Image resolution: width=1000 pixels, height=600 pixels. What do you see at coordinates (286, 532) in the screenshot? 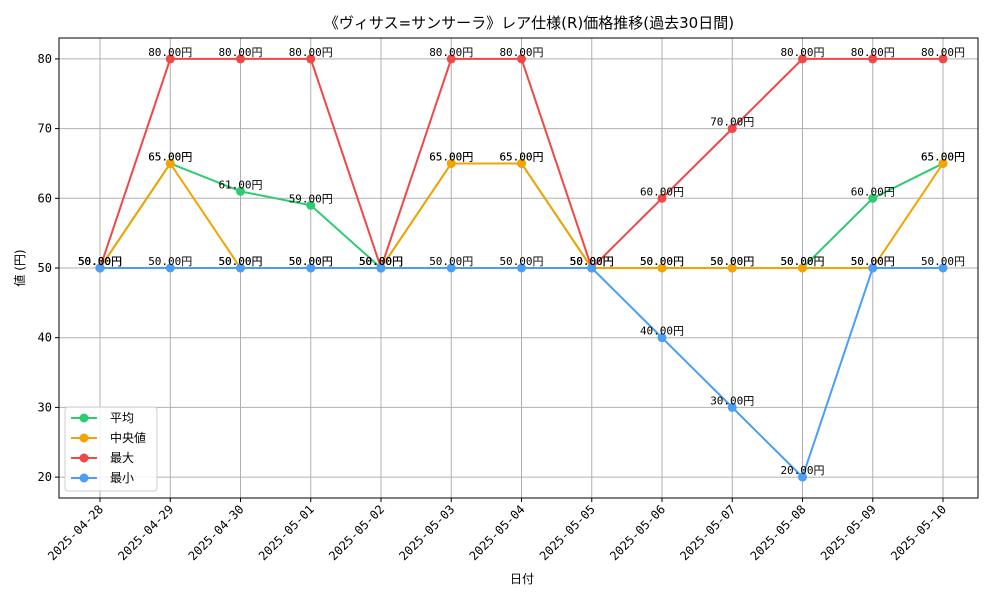
I see `x-tick-label: 2025-05-01` at bounding box center [286, 532].